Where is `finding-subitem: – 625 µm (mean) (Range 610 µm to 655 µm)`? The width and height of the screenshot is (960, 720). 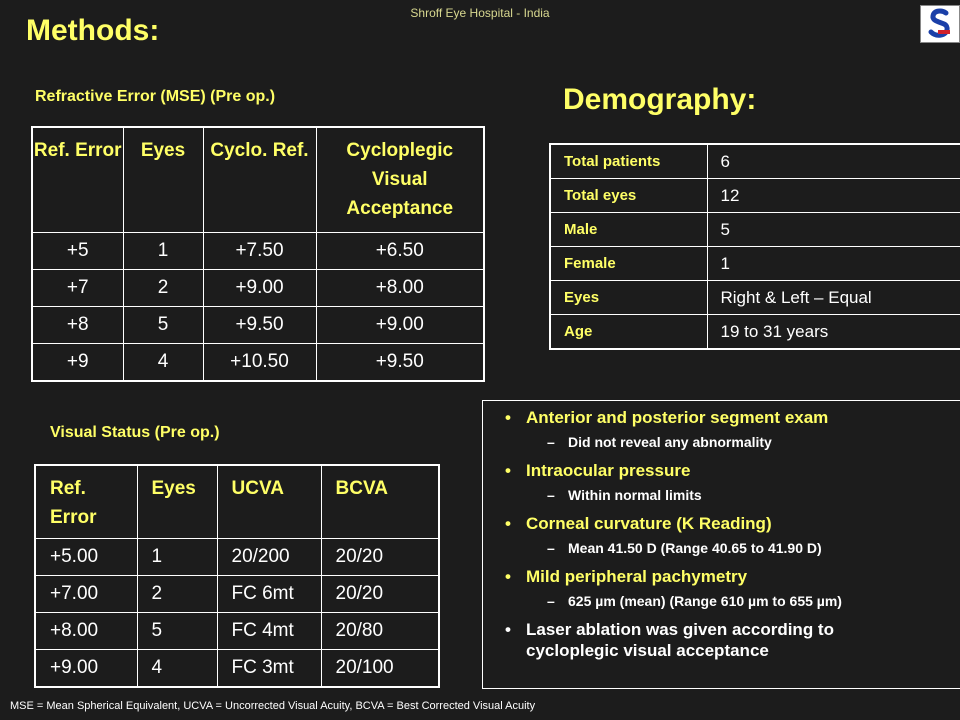 finding-subitem: – 625 µm (mean) (Range 610 µm to 655 µm) is located at coordinates (662, 601).